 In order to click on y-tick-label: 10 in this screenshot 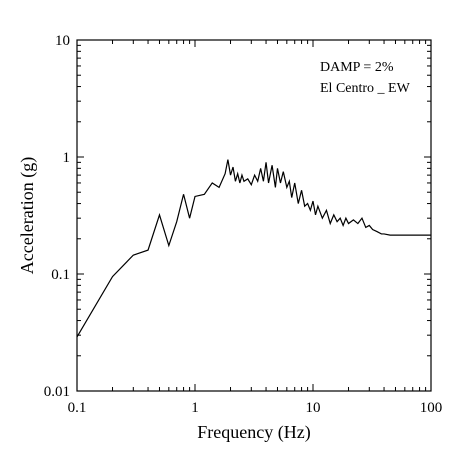, I will do `click(62, 41)`.